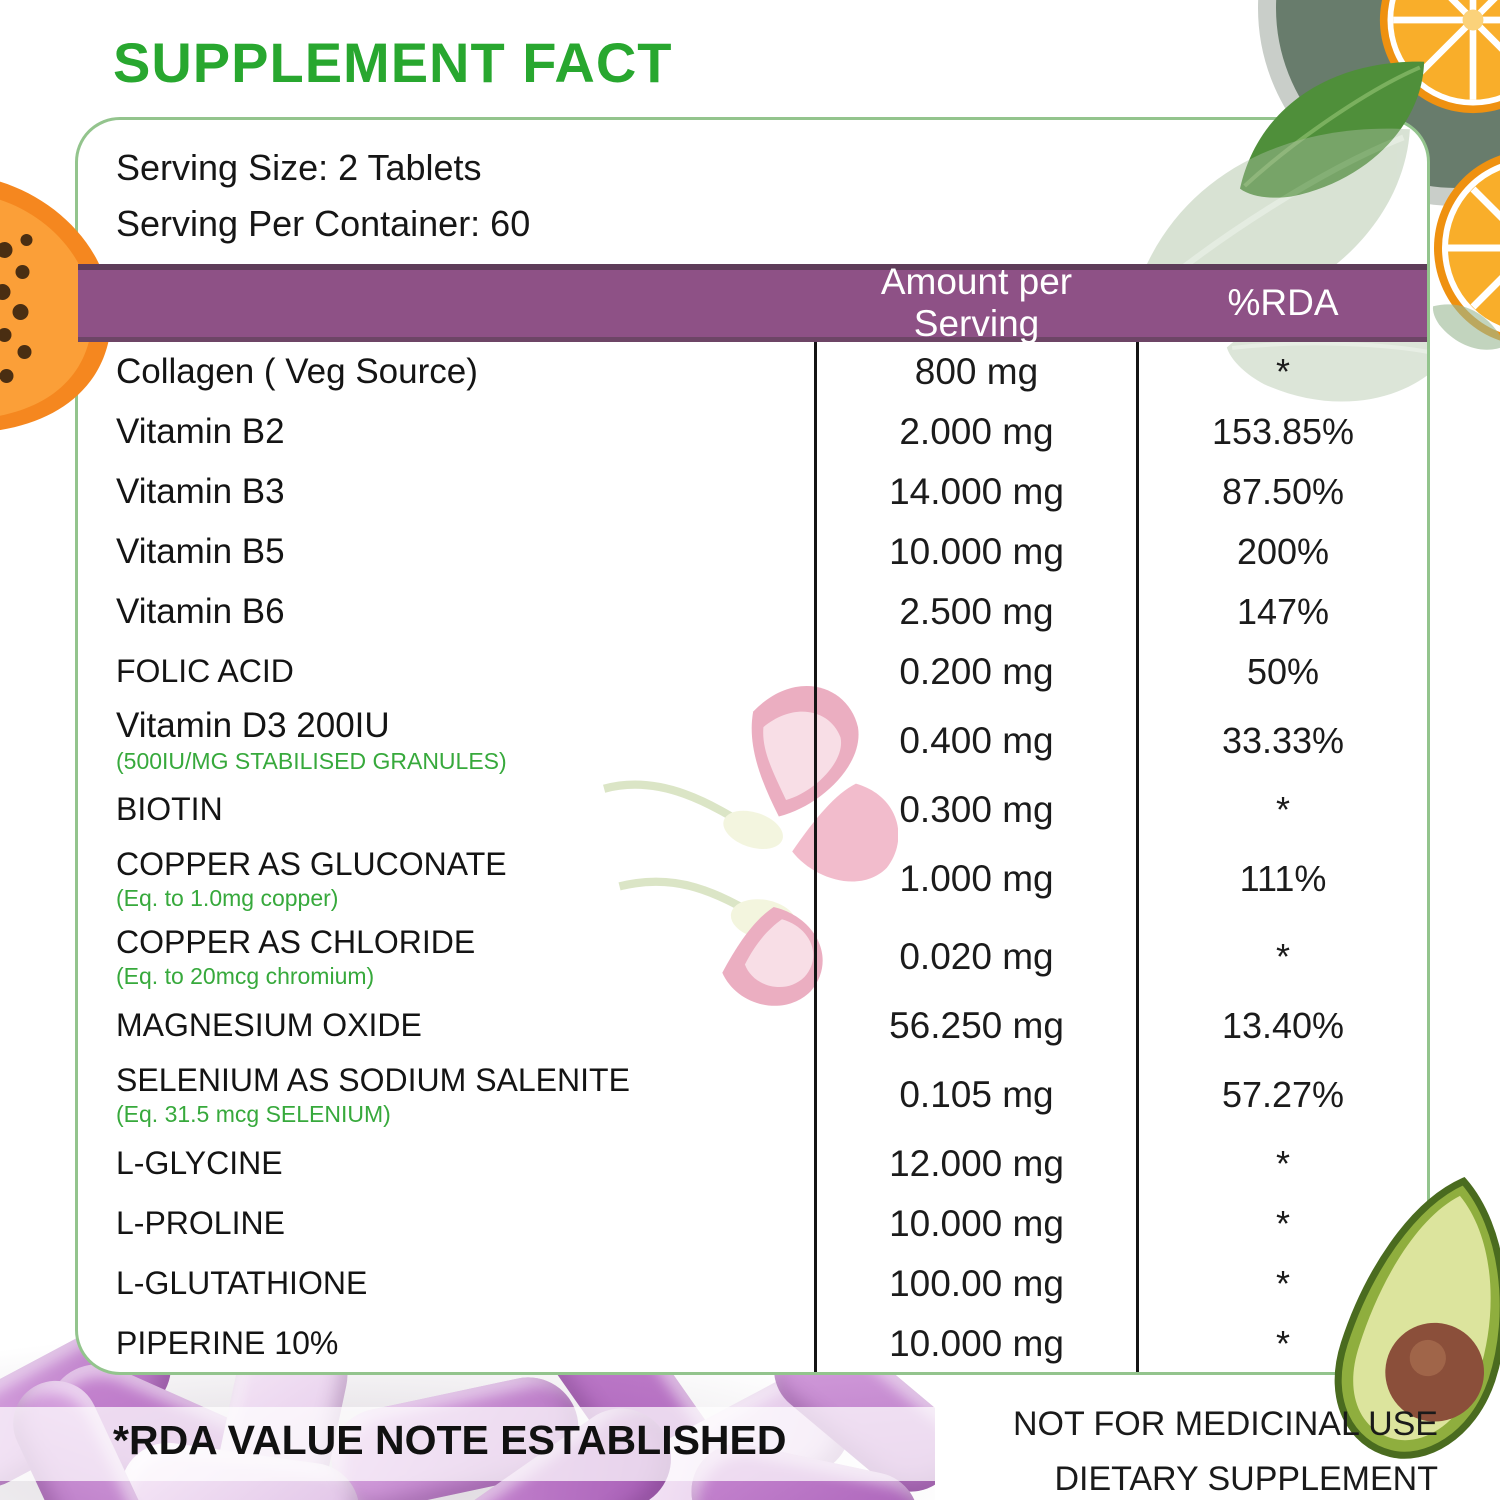 Image resolution: width=1500 pixels, height=1507 pixels. I want to click on nutrient-note: (Eq. to 20mcg chromium), so click(245, 976).